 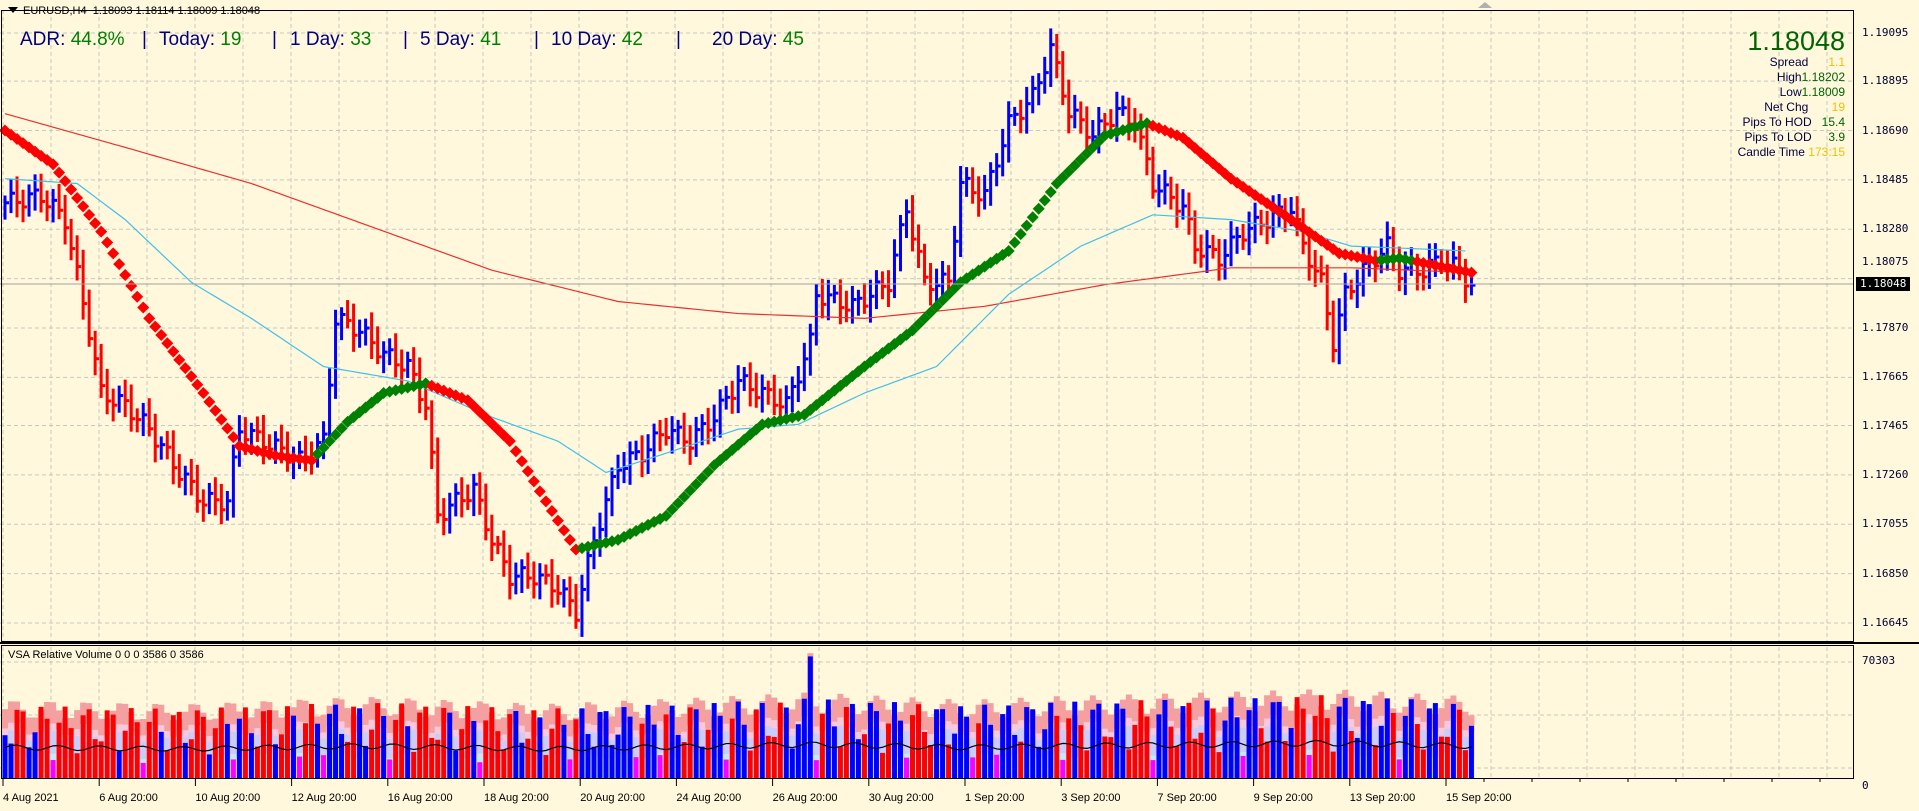 I want to click on info-row-pips-lod: Pips To LOD 3.9, so click(x=1794, y=137).